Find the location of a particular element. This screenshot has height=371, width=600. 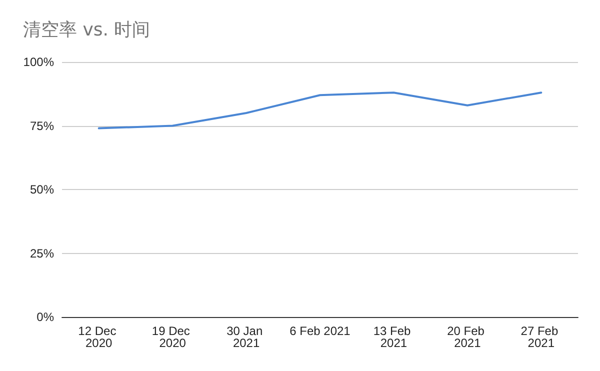

y-tick-label: 50% is located at coordinates (42, 189).